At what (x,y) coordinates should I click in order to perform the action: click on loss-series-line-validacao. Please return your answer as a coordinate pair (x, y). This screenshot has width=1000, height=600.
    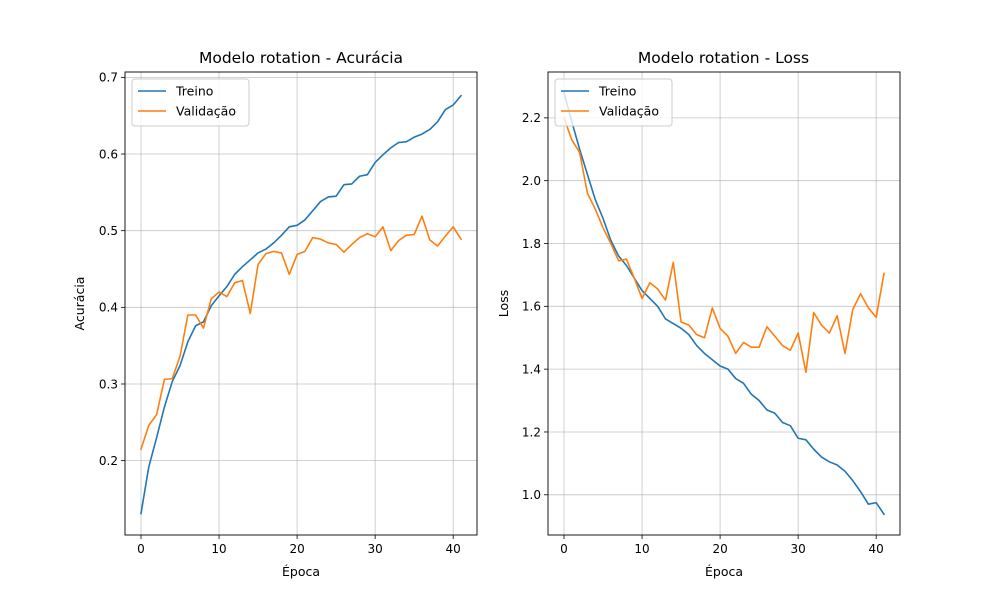
    Looking at the image, I should click on (723, 245).